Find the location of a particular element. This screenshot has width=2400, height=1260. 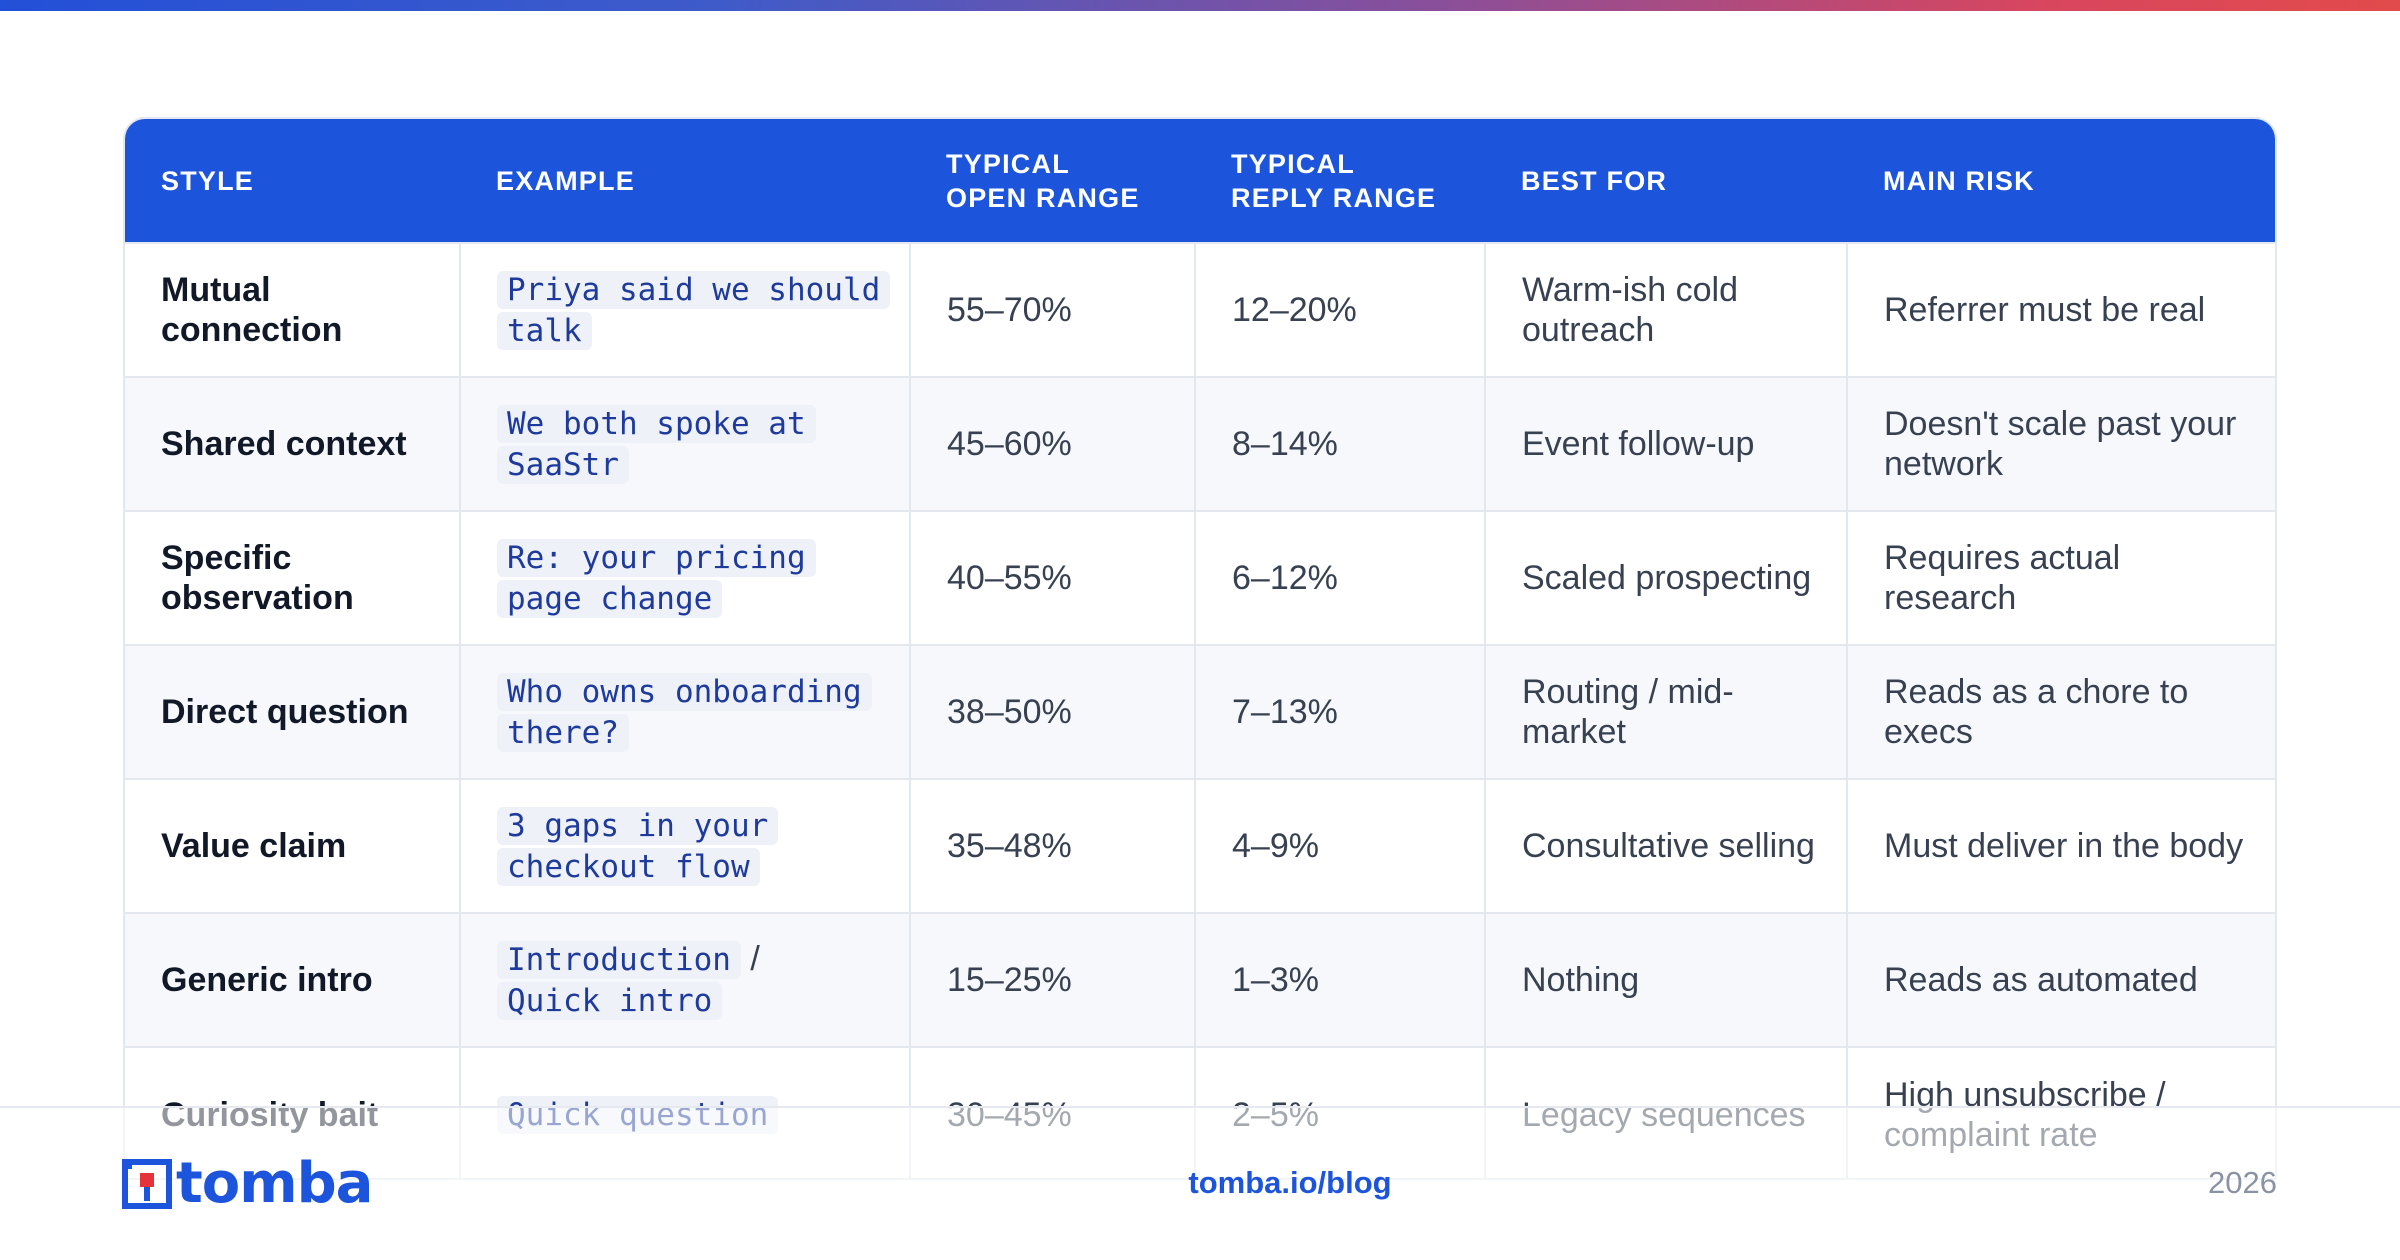

cell-open-range: 38–50% is located at coordinates (1052, 711).